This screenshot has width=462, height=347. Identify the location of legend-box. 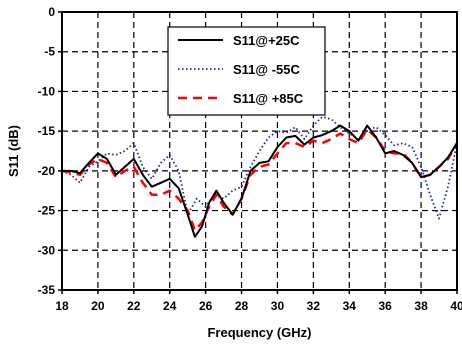
(246, 71).